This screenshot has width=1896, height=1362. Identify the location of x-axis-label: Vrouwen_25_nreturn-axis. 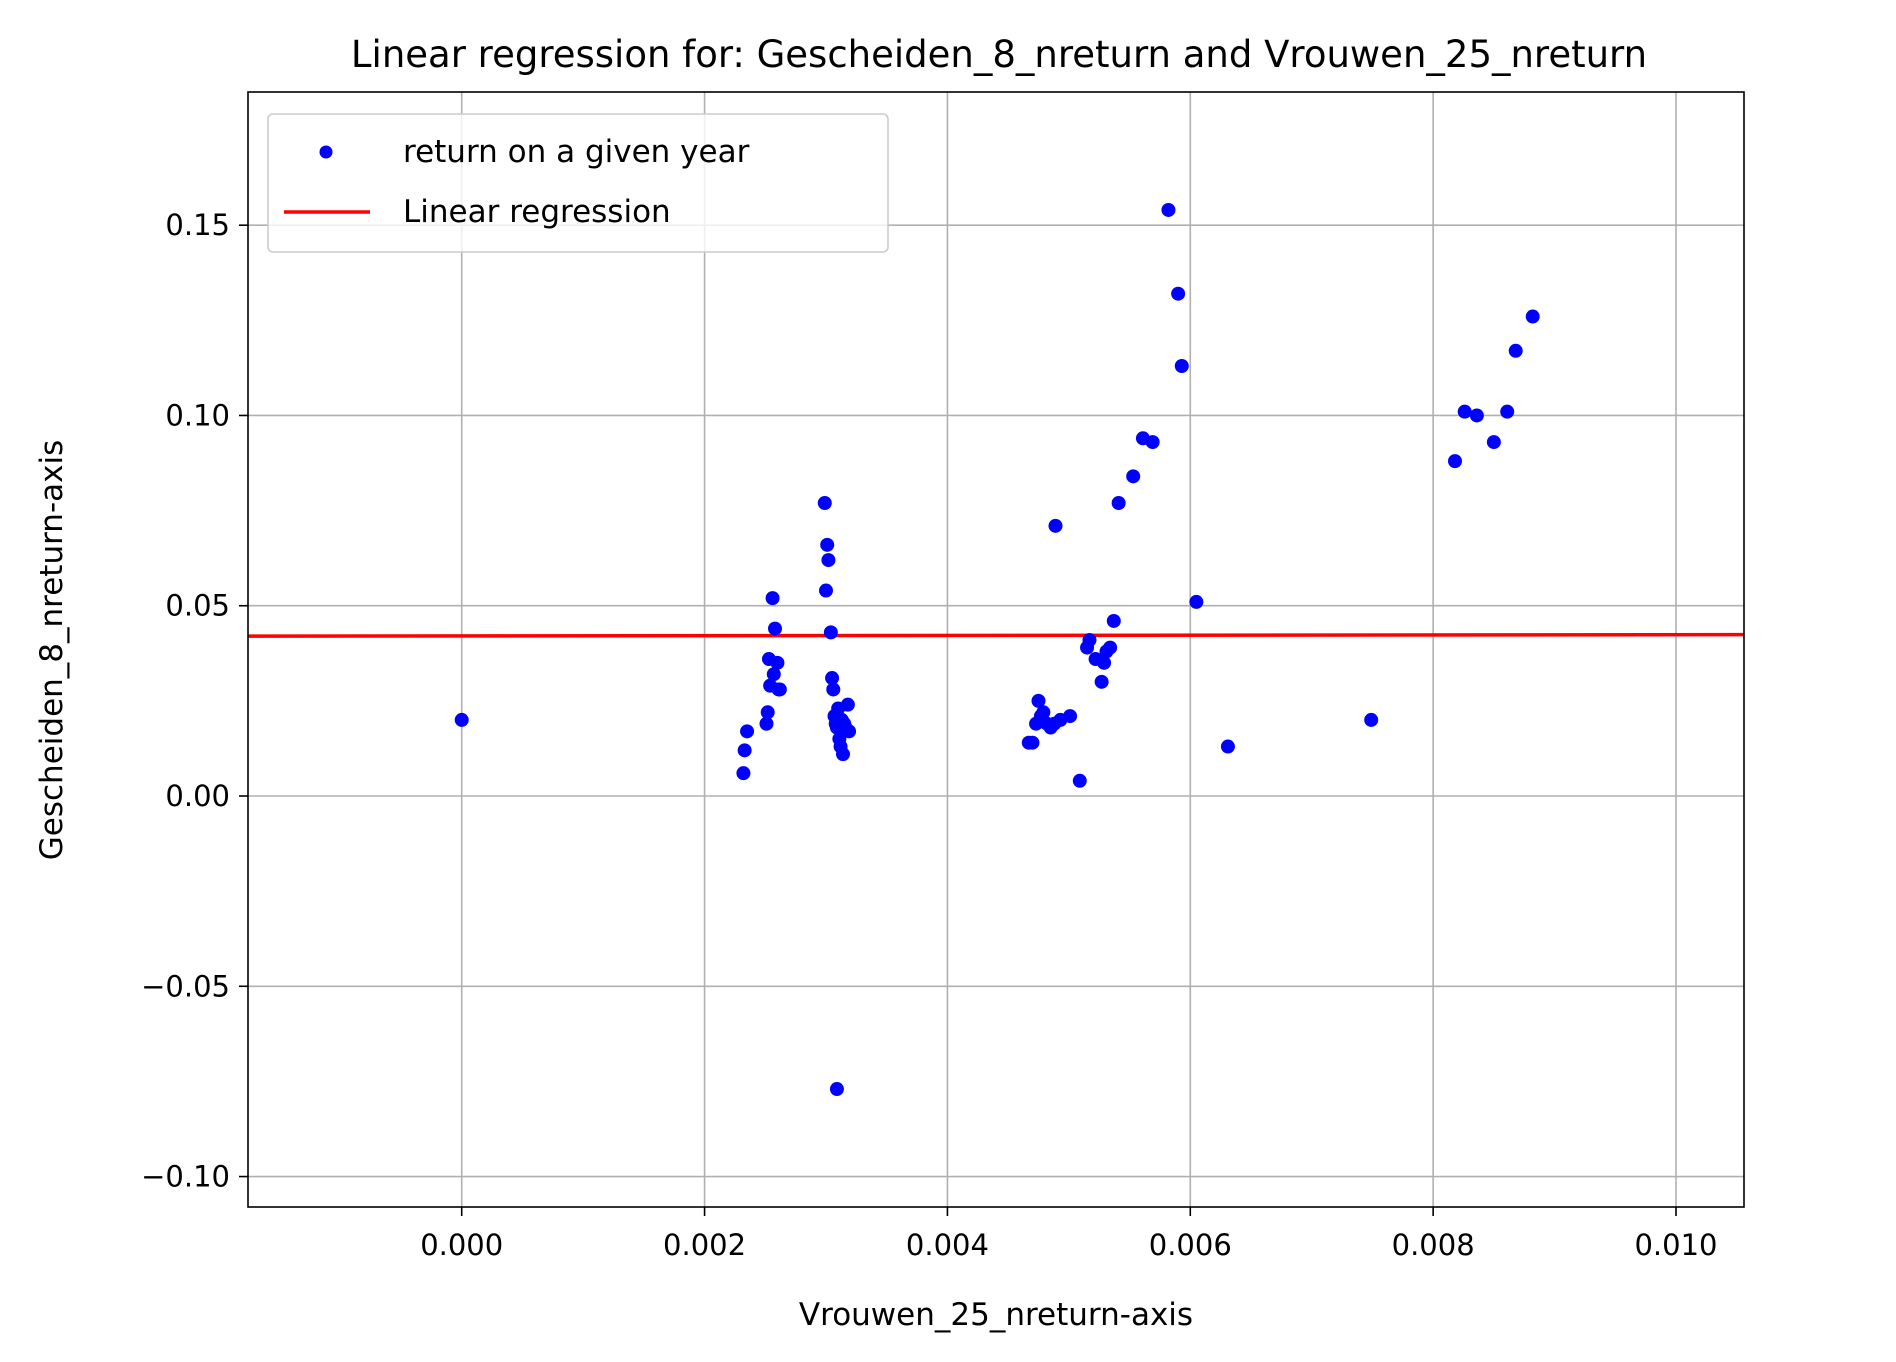
(996, 1315).